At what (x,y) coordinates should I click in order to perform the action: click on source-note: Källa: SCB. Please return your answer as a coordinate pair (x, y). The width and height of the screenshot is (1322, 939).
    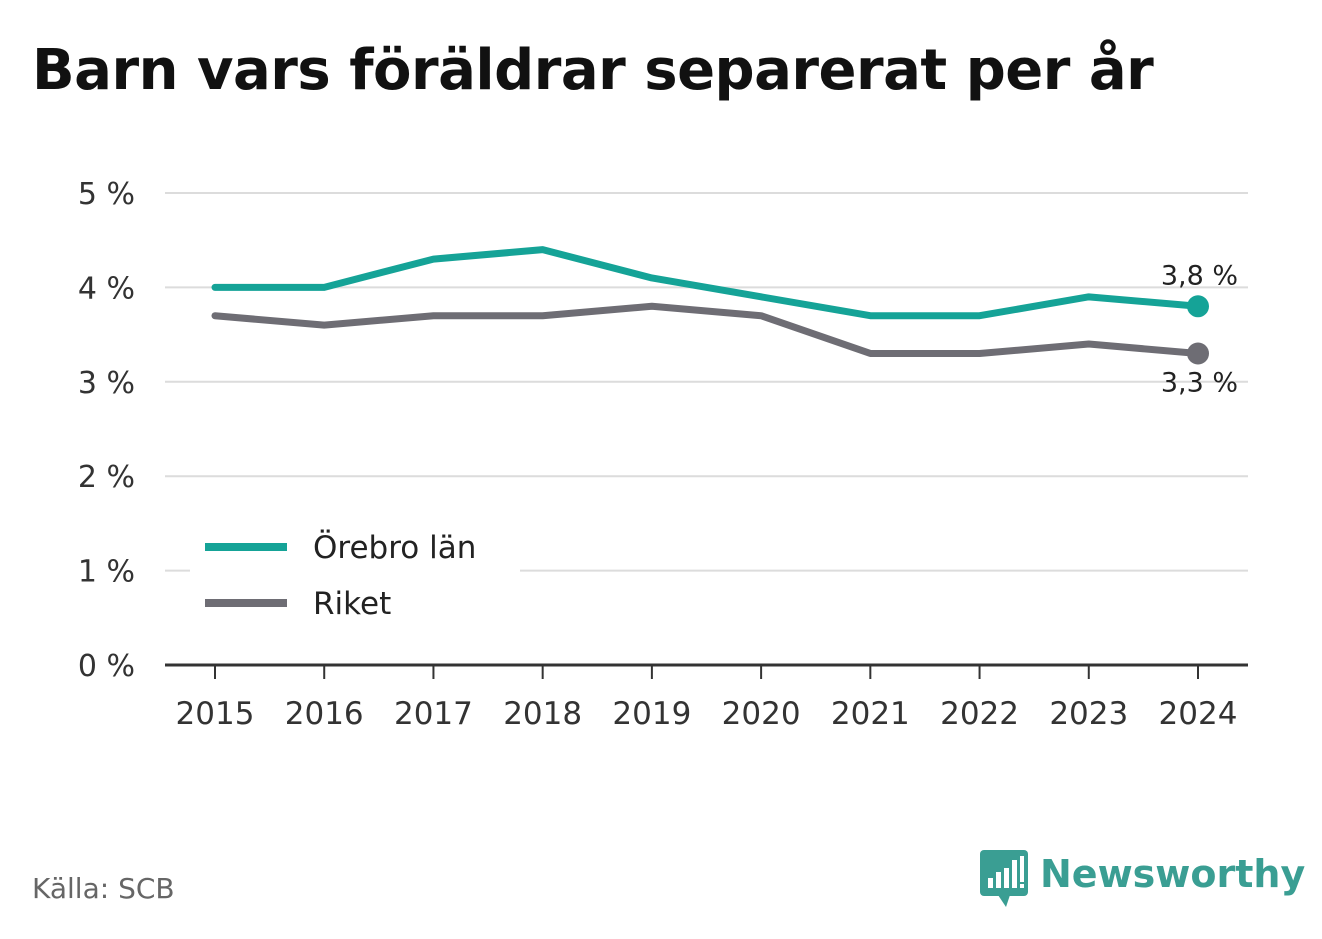
    Looking at the image, I should click on (103, 888).